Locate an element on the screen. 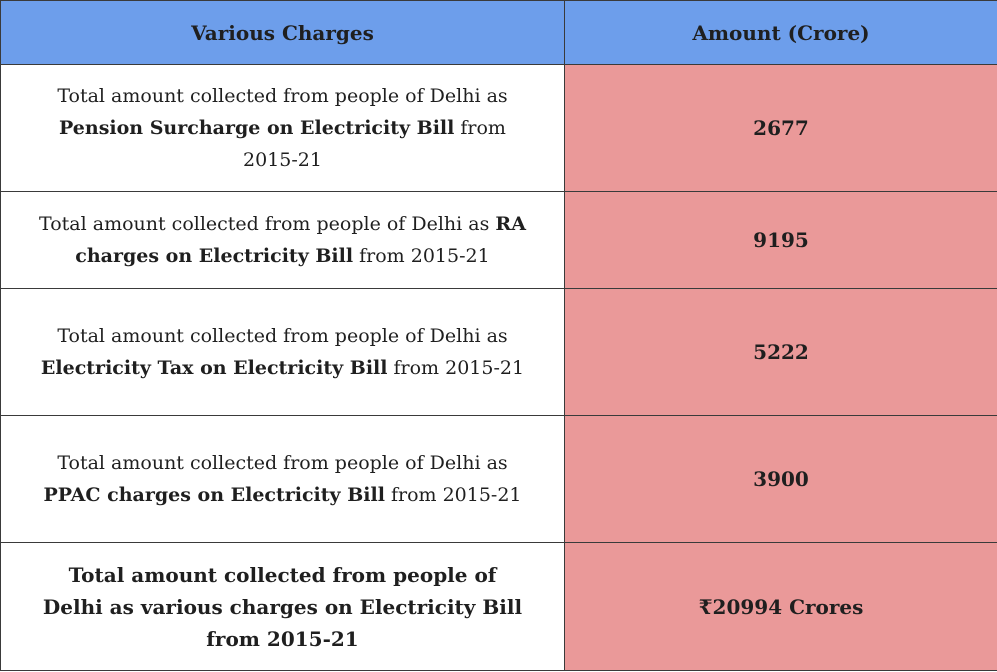 The image size is (997, 672). charge-amount: 3900 is located at coordinates (780, 479).